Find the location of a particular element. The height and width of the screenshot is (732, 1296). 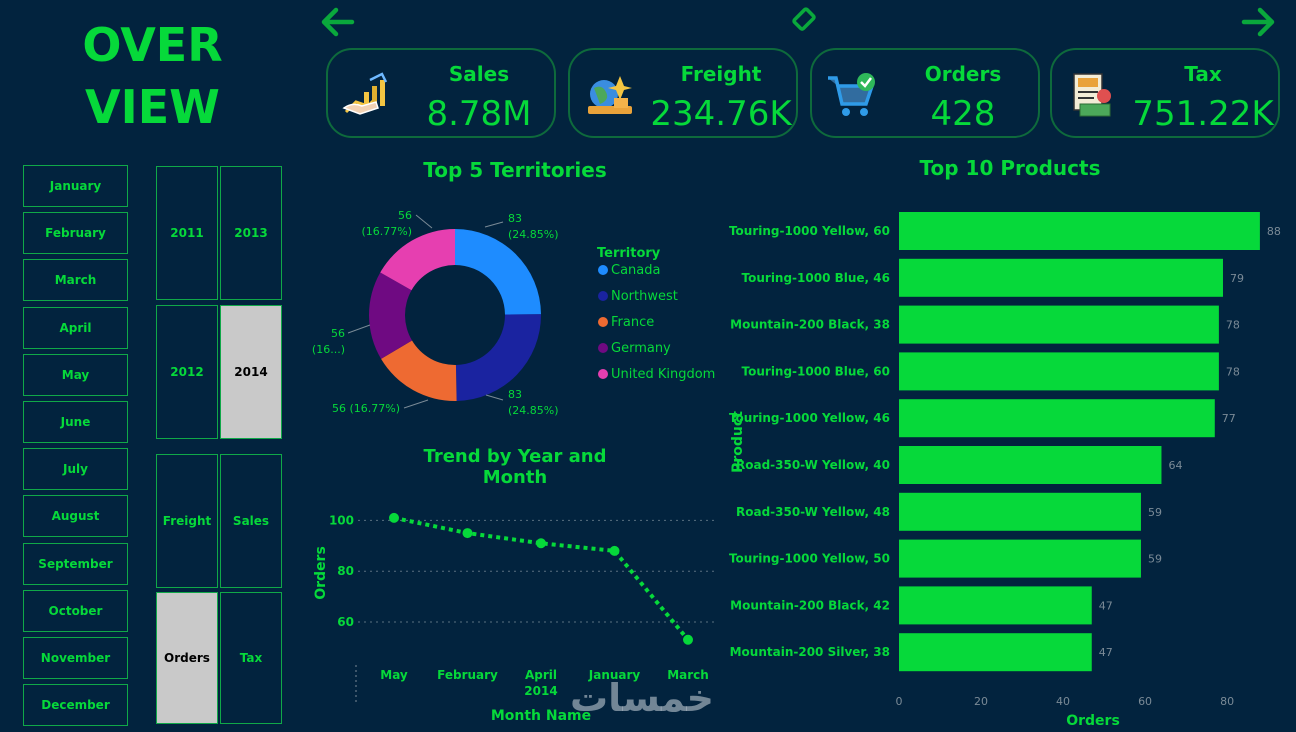

kpi-tax-label: Tax is located at coordinates (1203, 74).